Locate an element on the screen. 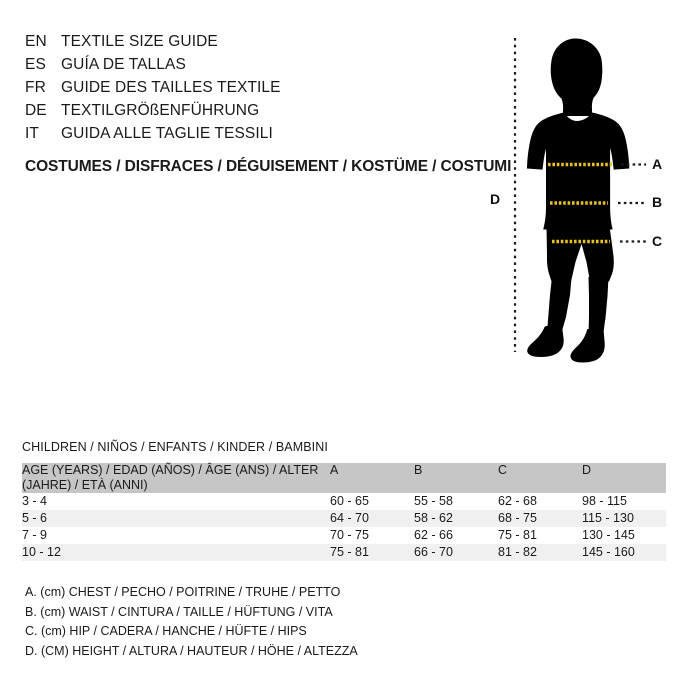 The image size is (700, 700). cell-b: 55 - 58 is located at coordinates (433, 501).